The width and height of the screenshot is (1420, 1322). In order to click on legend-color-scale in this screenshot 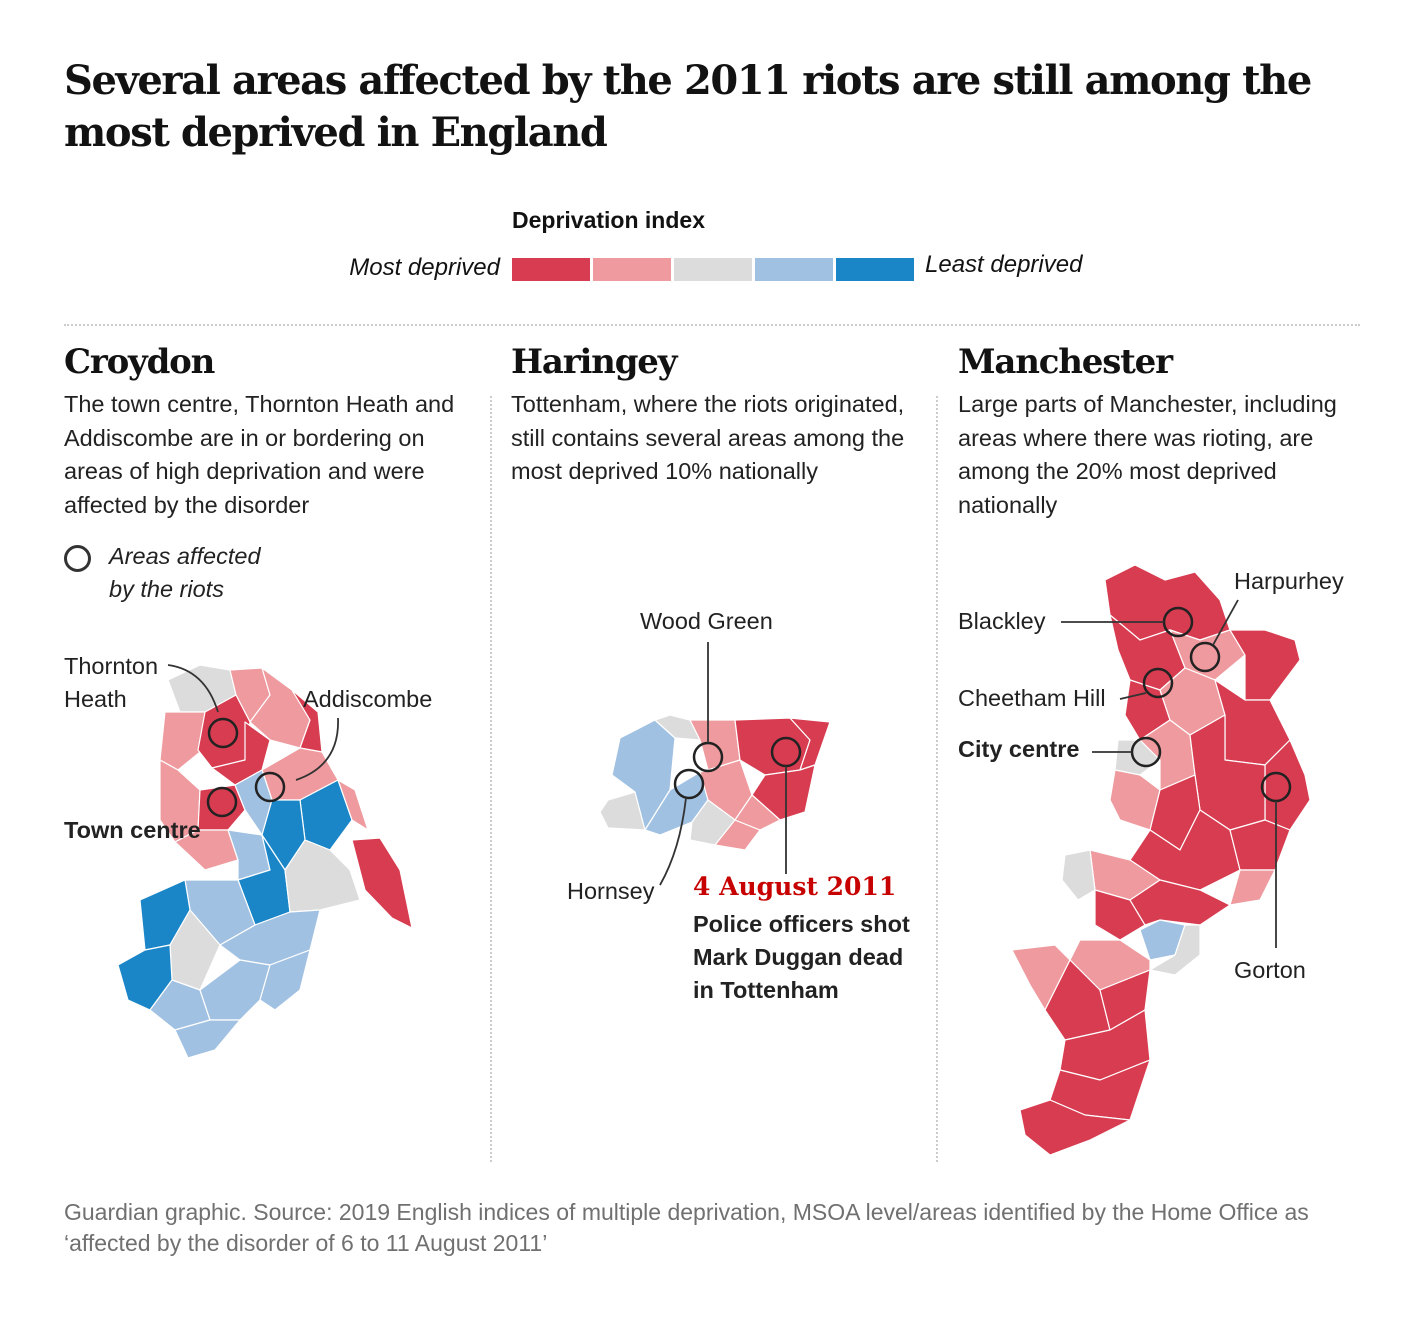, I will do `click(713, 269)`.